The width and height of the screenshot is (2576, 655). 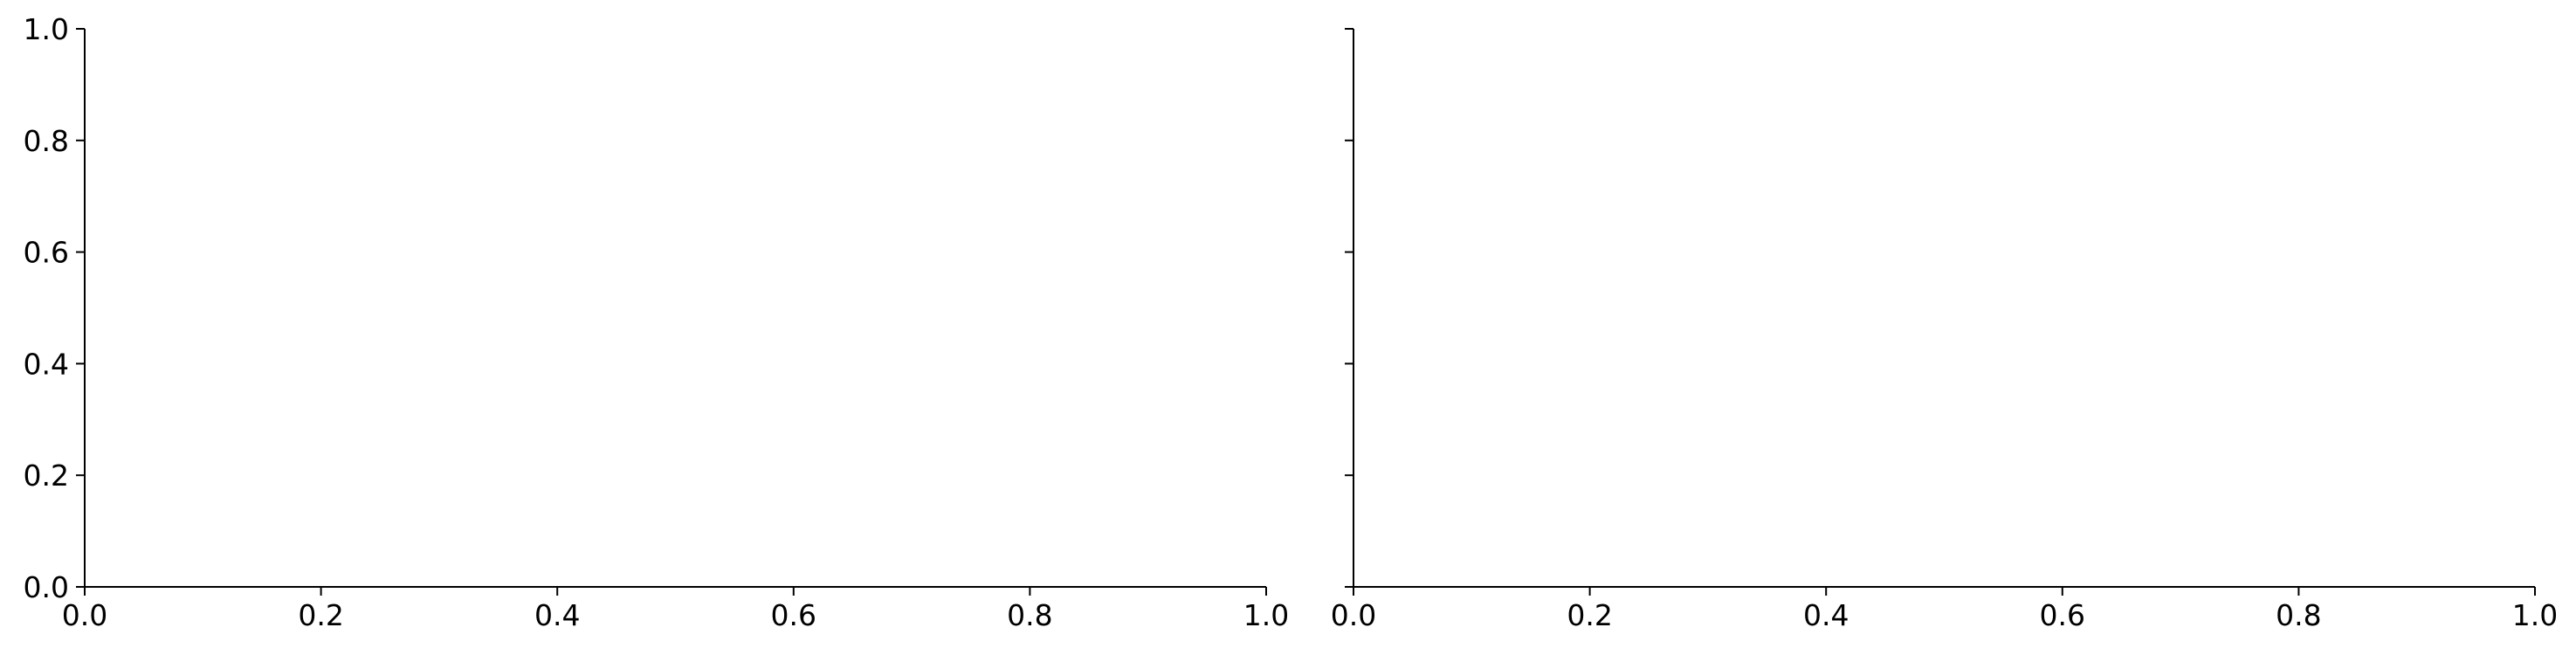 What do you see at coordinates (46, 141) in the screenshot?
I see `y-tick-label: 0.8` at bounding box center [46, 141].